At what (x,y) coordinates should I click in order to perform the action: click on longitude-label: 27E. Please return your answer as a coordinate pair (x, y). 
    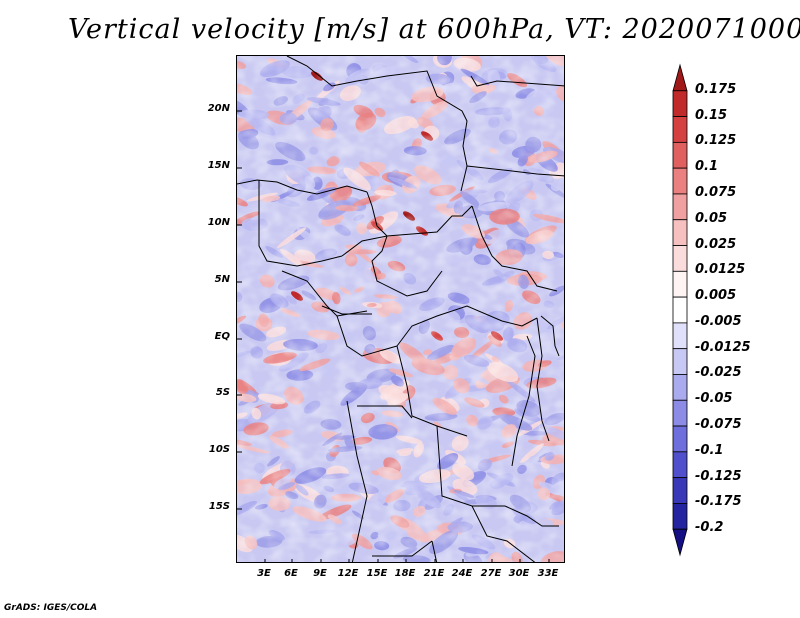
    Looking at the image, I should click on (491, 573).